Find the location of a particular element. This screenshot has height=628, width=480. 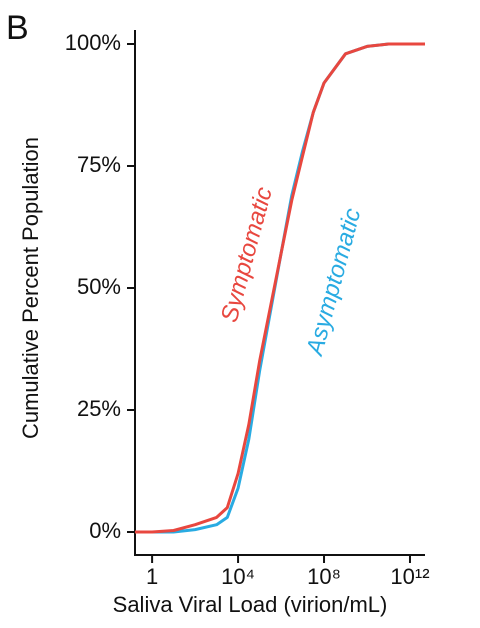

y-tick-label: 25% is located at coordinates (99, 408).